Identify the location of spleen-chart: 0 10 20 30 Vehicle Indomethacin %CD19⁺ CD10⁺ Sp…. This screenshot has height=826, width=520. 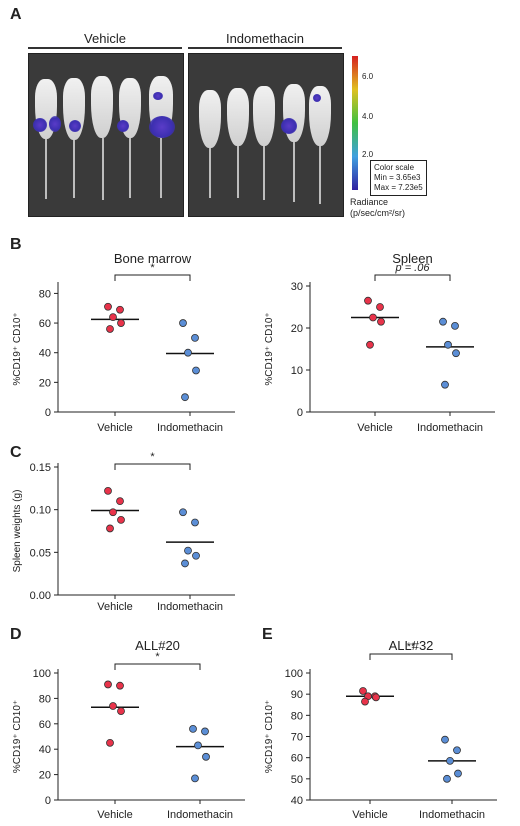
(379, 342).